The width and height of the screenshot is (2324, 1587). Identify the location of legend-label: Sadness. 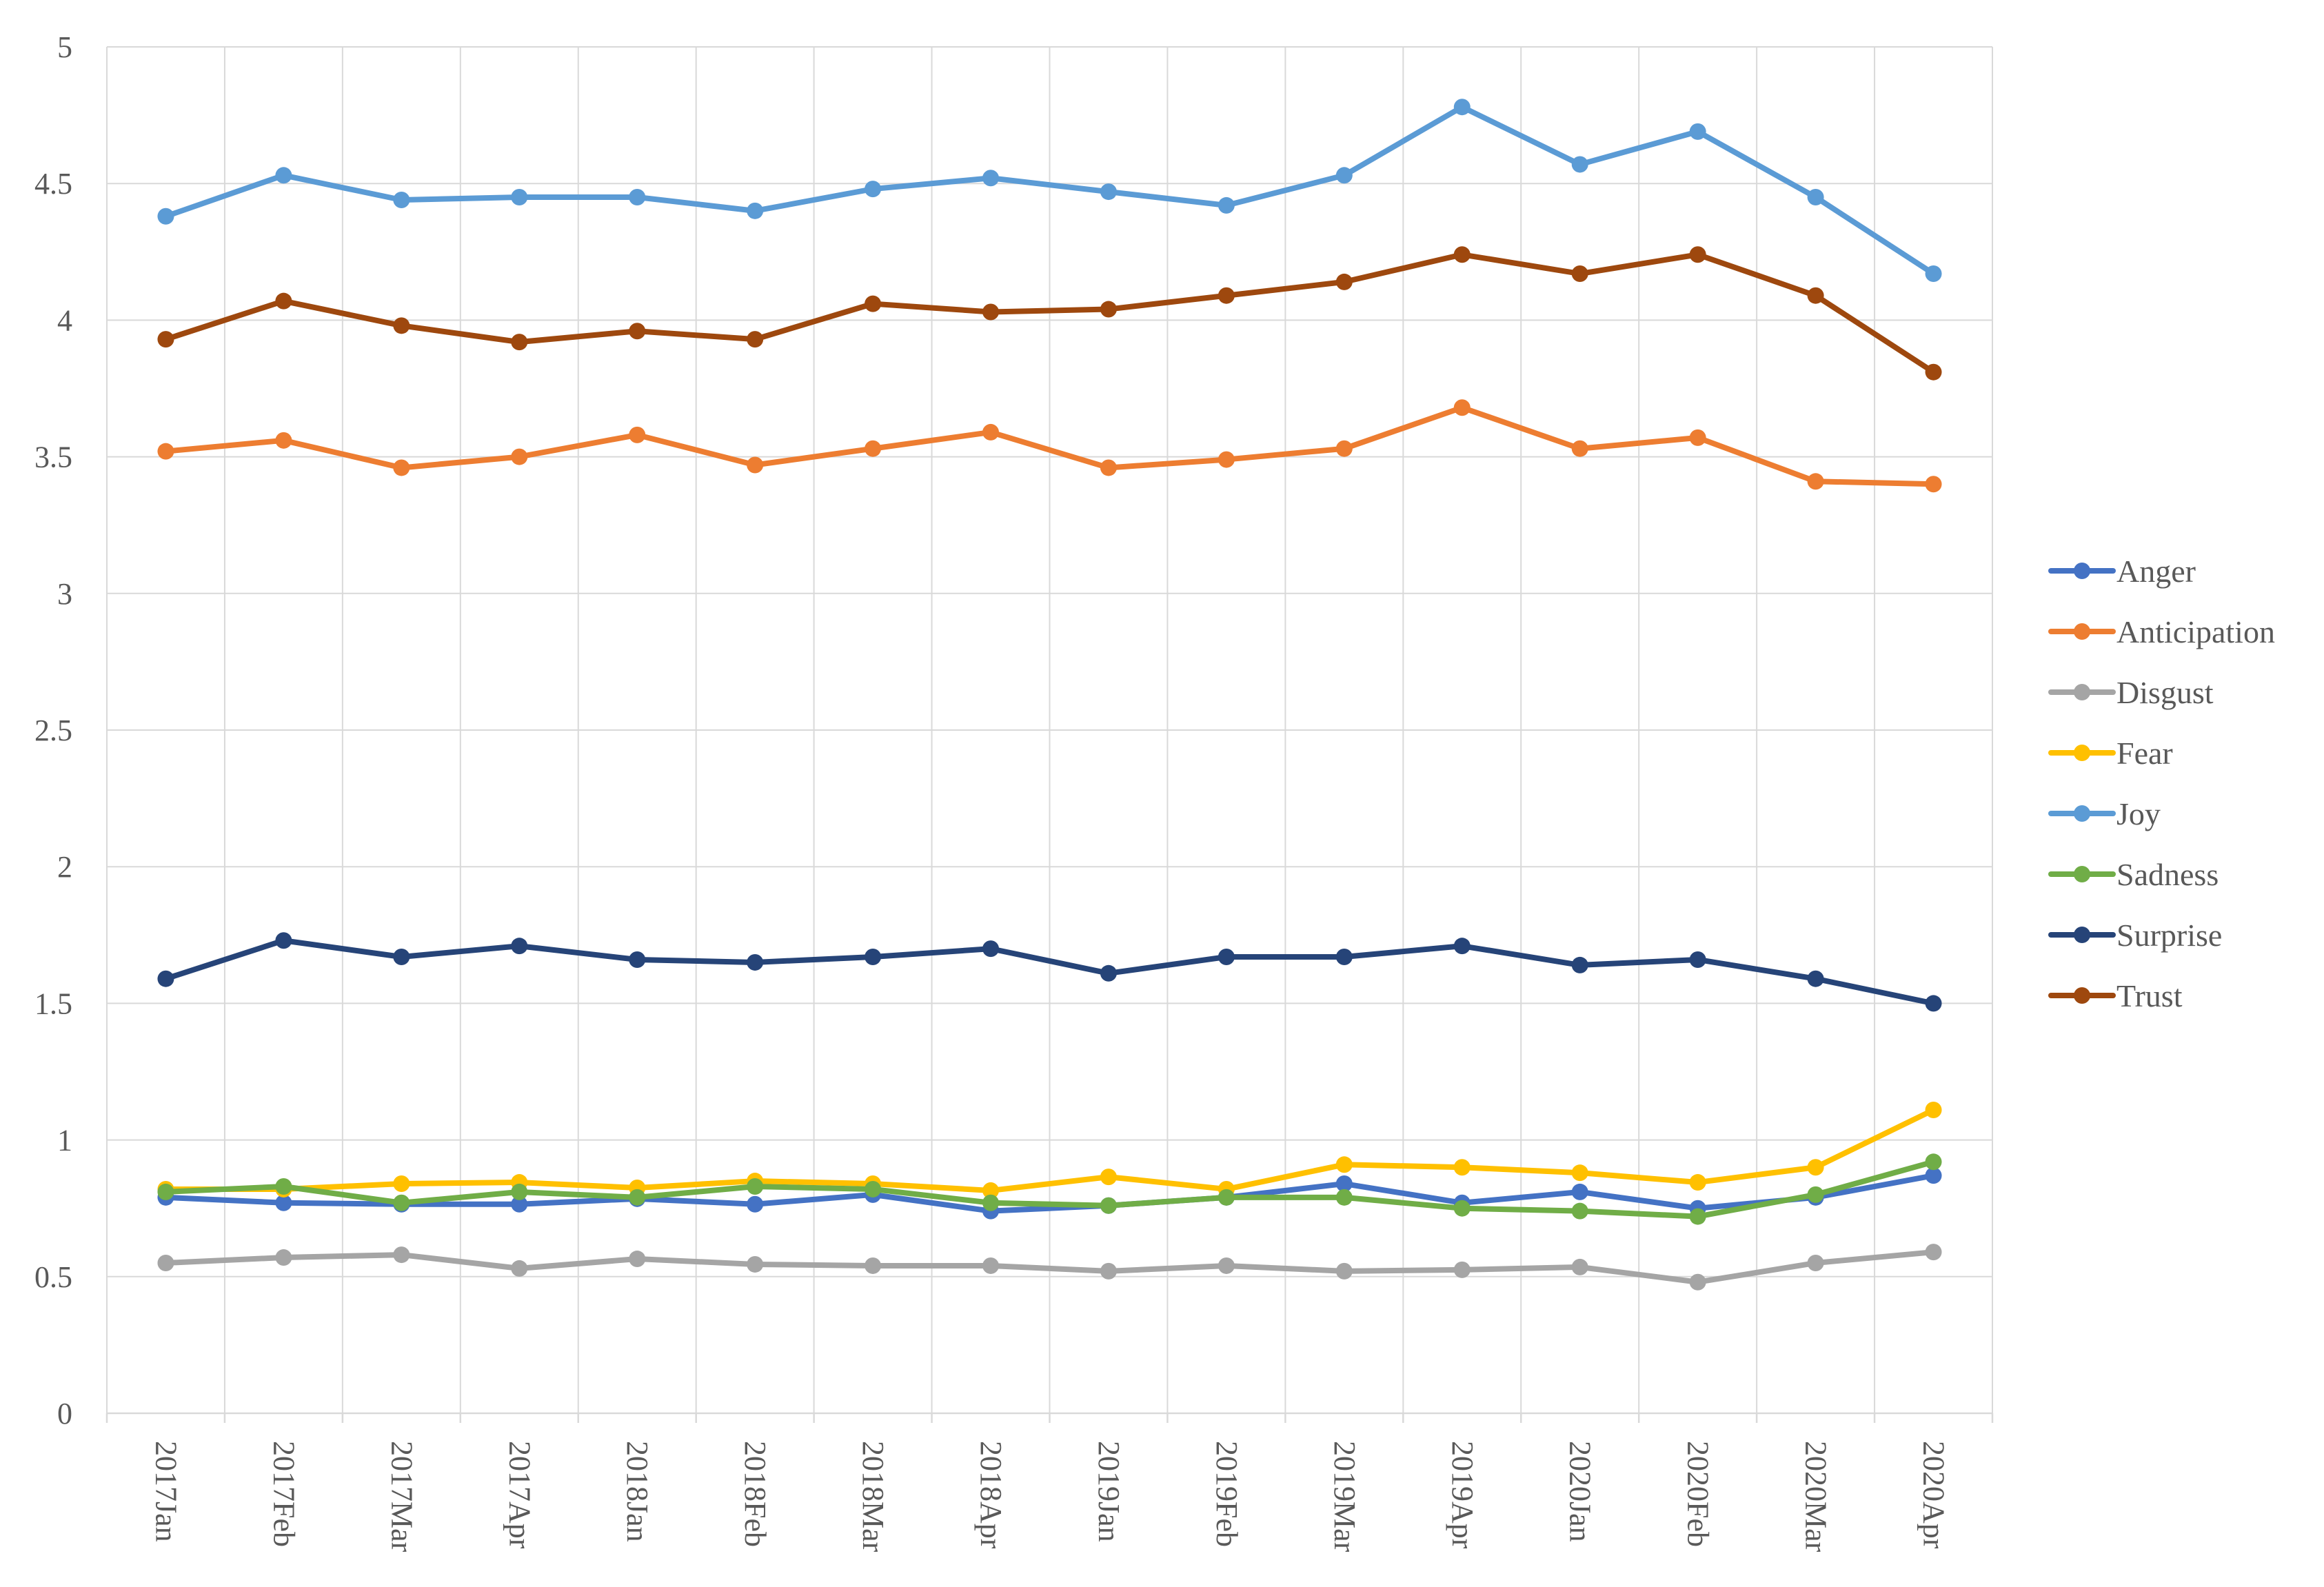
(2167, 874).